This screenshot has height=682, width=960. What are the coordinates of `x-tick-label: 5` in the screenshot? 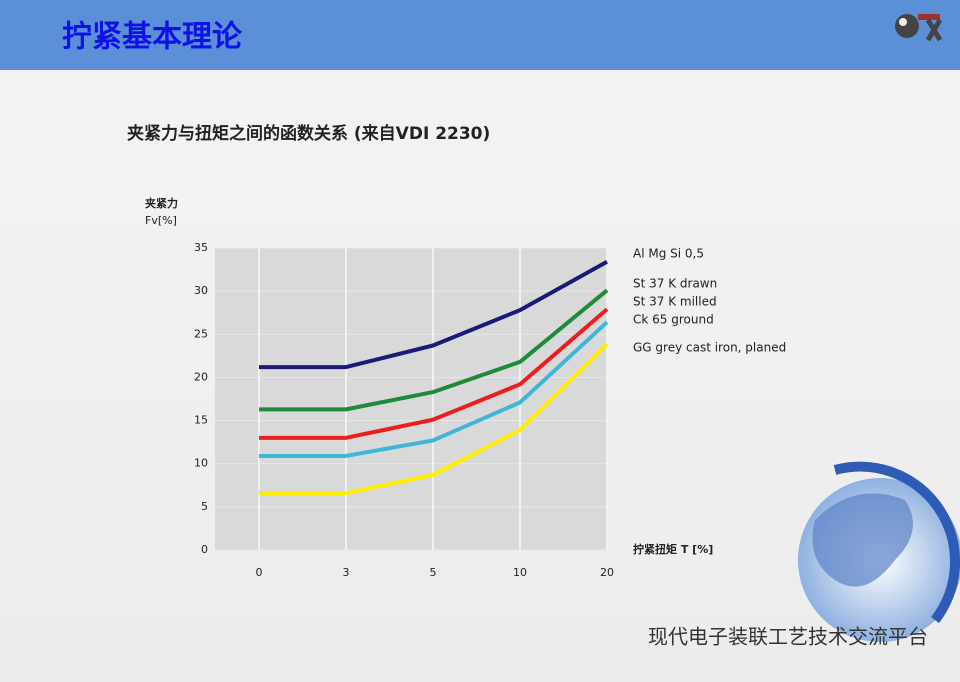 It's located at (433, 572).